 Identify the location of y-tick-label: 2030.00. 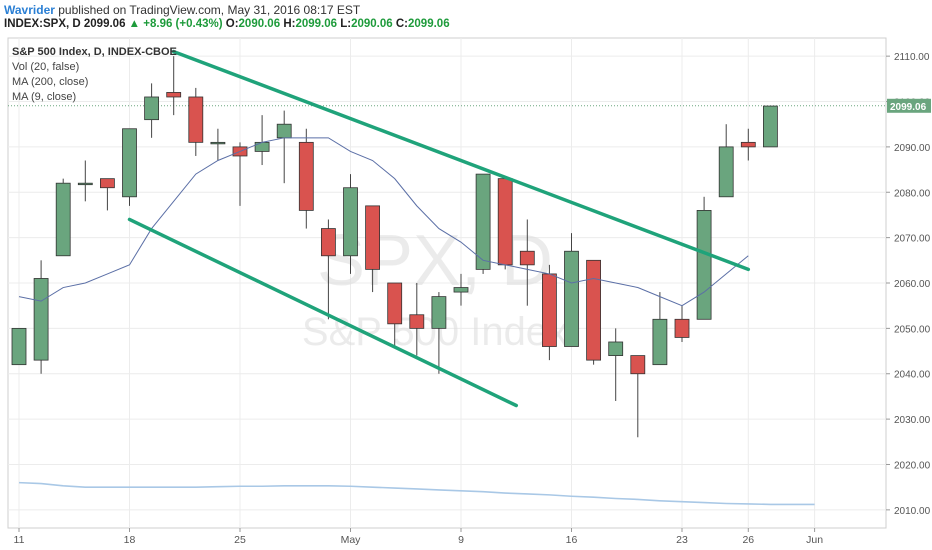
(912, 420).